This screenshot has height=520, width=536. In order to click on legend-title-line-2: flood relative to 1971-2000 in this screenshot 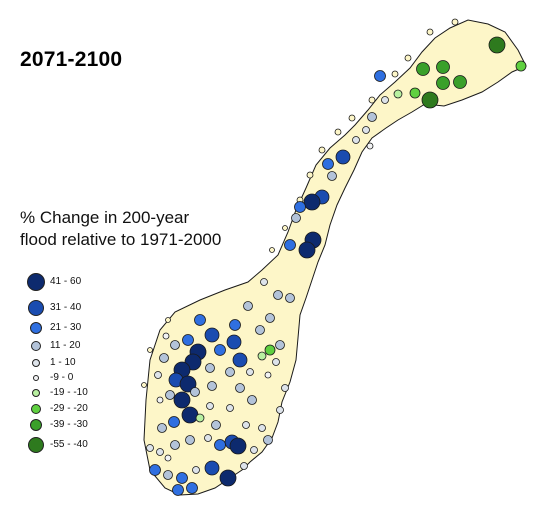, I will do `click(121, 239)`.